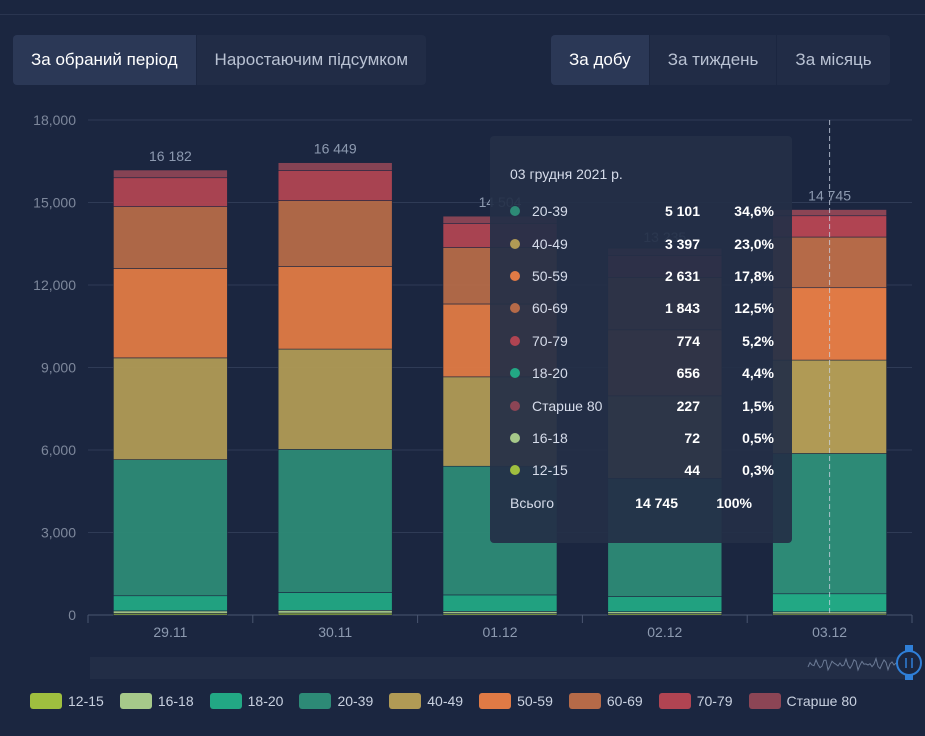 Image resolution: width=925 pixels, height=736 pixels. Describe the element at coordinates (758, 340) in the screenshot. I see `tooltip-series-pct: 5,2%` at that location.